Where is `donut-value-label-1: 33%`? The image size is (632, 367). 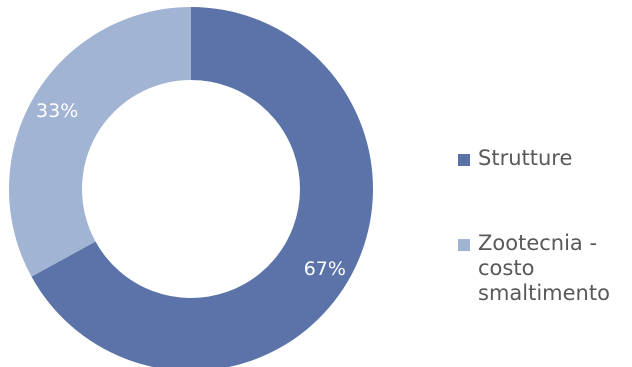 donut-value-label-1: 33% is located at coordinates (57, 111).